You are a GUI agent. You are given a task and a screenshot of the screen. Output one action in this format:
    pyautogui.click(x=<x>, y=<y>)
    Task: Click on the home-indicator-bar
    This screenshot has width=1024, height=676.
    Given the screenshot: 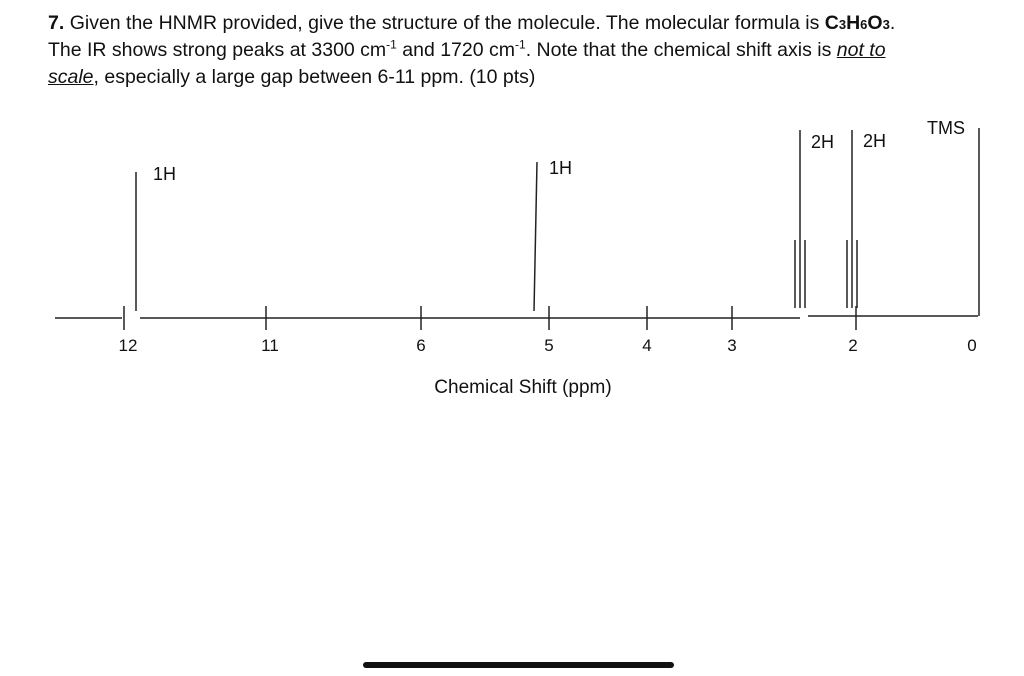 What is the action you would take?
    pyautogui.click(x=518, y=665)
    